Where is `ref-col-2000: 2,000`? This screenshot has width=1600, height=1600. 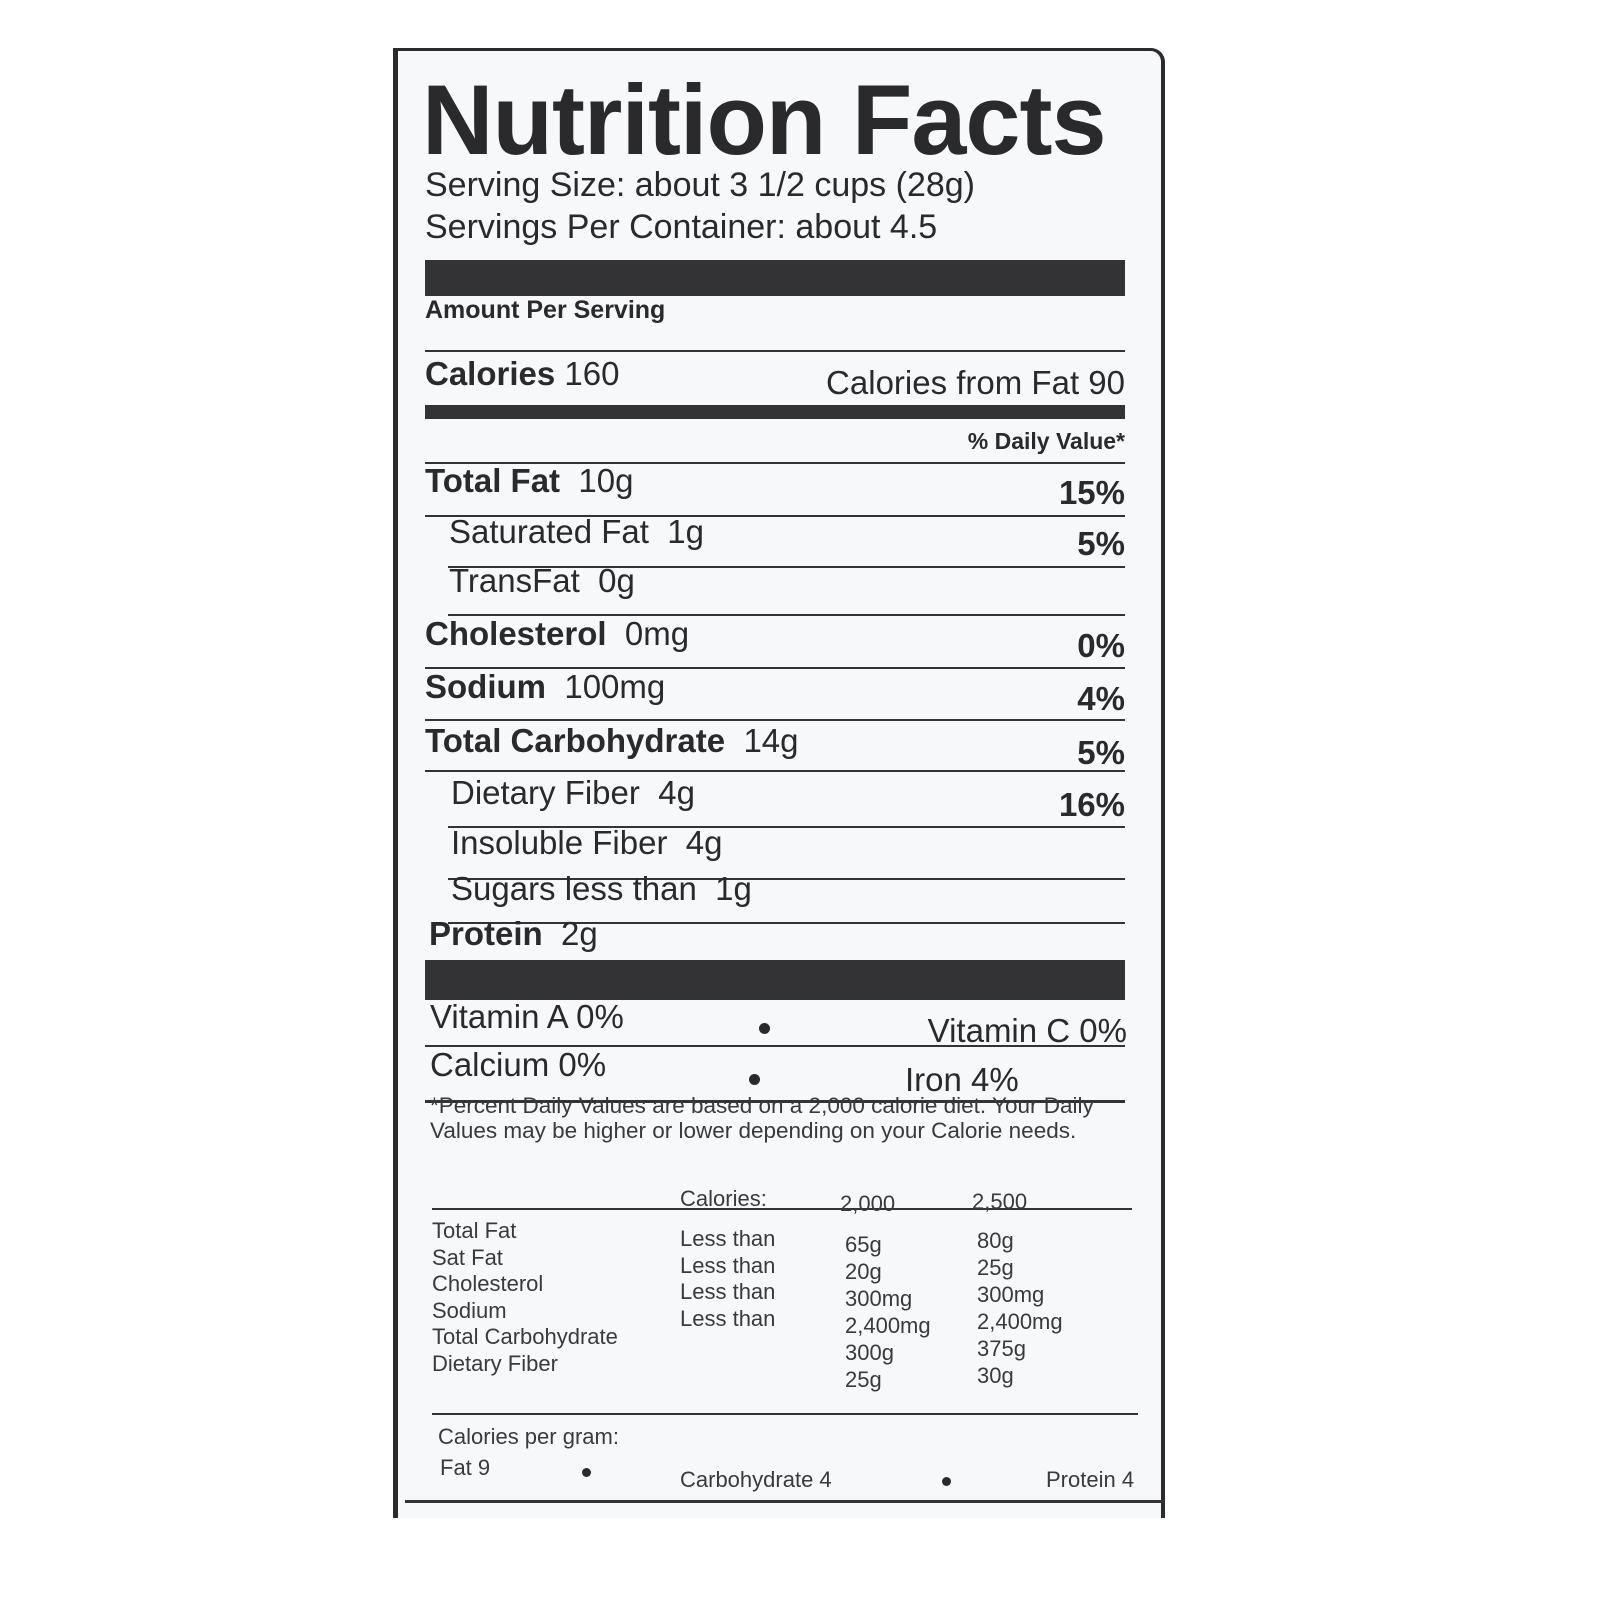
ref-col-2000: 2,000 is located at coordinates (868, 1203).